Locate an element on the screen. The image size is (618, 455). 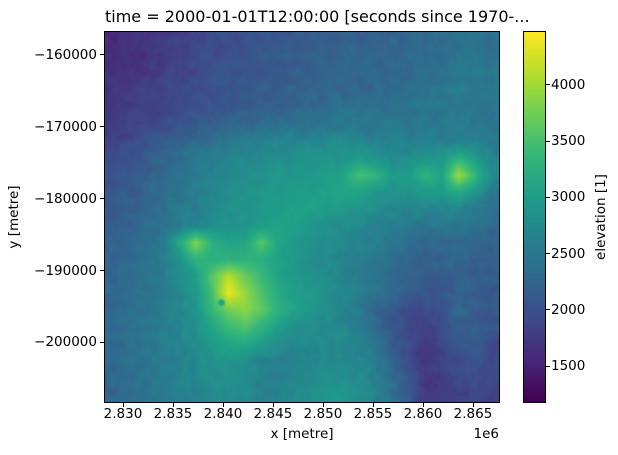
x-tick-label: 2.830 is located at coordinates (123, 414).